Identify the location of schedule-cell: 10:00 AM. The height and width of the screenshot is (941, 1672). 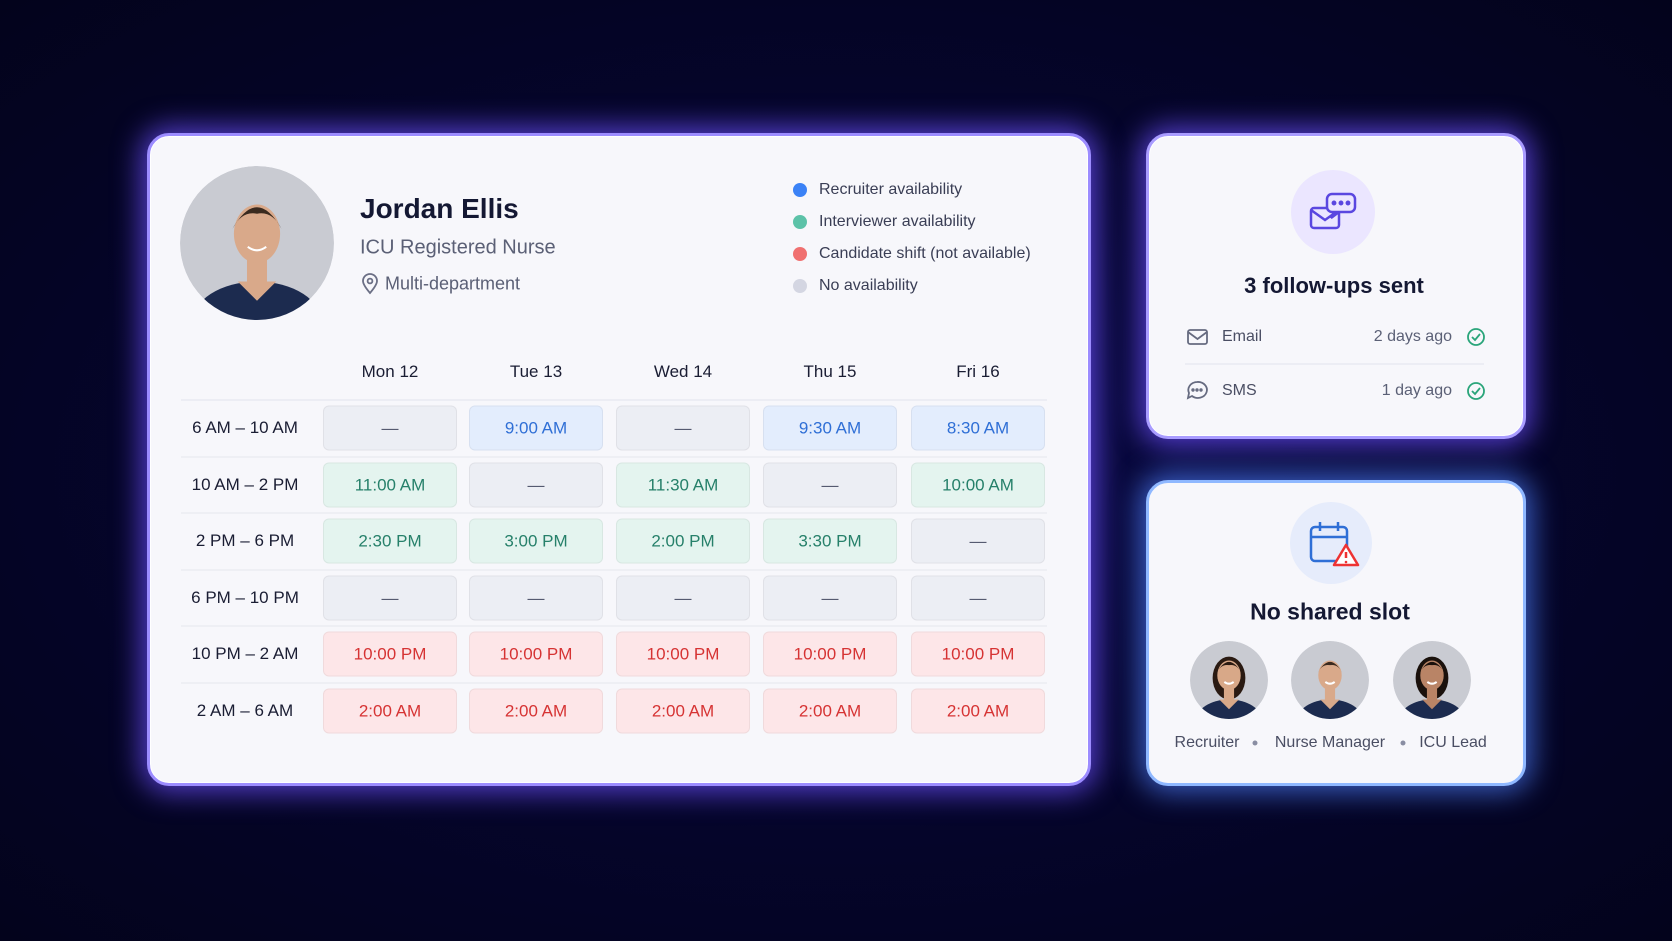
(978, 485).